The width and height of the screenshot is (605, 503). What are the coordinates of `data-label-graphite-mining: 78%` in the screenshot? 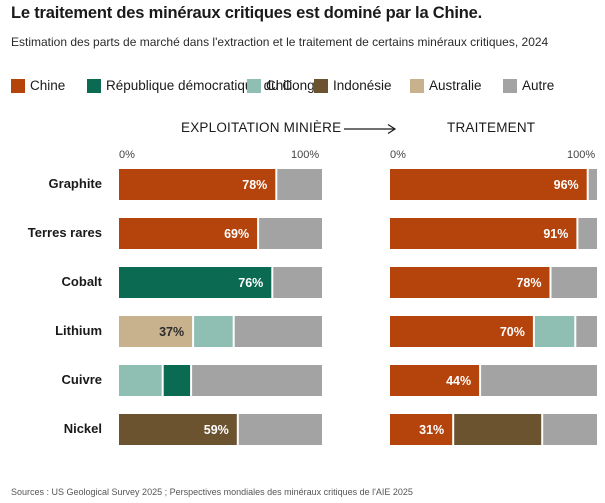 It's located at (254, 185).